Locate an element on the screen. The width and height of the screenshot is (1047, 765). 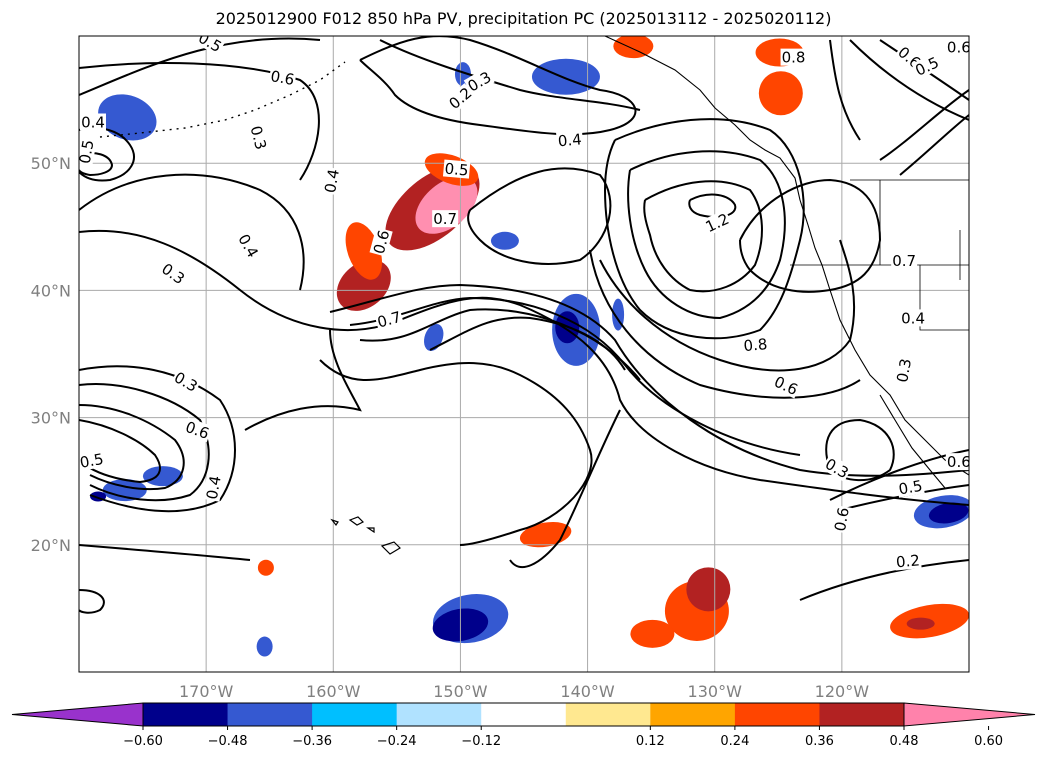
lon-tick-label: 160°W is located at coordinates (333, 691).